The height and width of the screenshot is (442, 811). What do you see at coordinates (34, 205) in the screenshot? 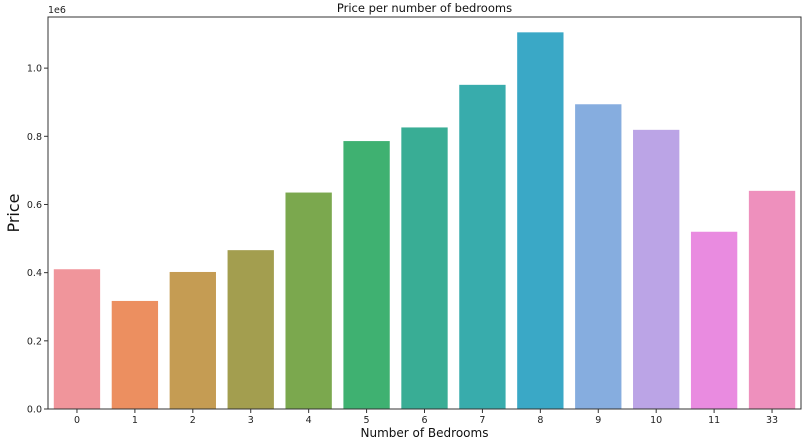
I see `y-tick-label: 0.6` at bounding box center [34, 205].